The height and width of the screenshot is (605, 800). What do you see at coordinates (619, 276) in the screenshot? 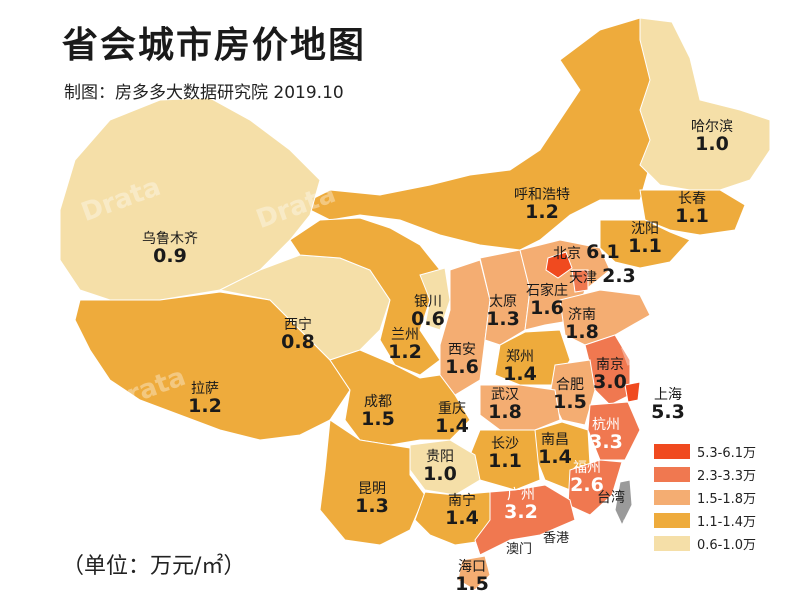
I see `city-value: 2.3` at bounding box center [619, 276].